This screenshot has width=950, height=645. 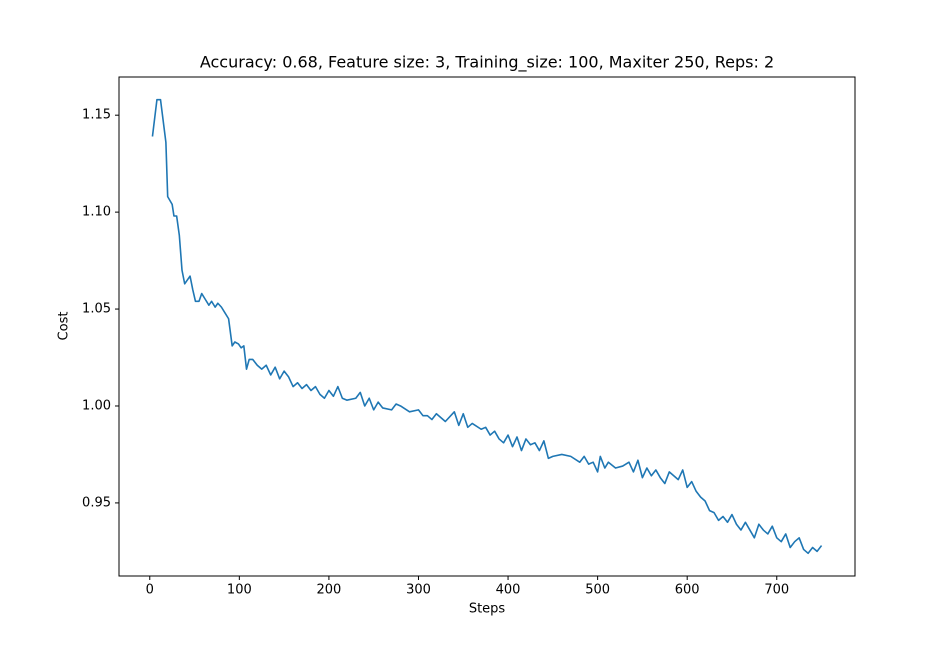 What do you see at coordinates (487, 609) in the screenshot?
I see `x-axis-label: Steps` at bounding box center [487, 609].